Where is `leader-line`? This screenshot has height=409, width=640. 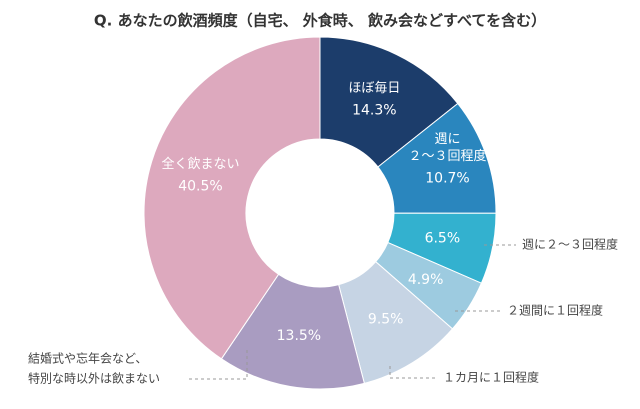
leader-line is located at coordinates (412, 372).